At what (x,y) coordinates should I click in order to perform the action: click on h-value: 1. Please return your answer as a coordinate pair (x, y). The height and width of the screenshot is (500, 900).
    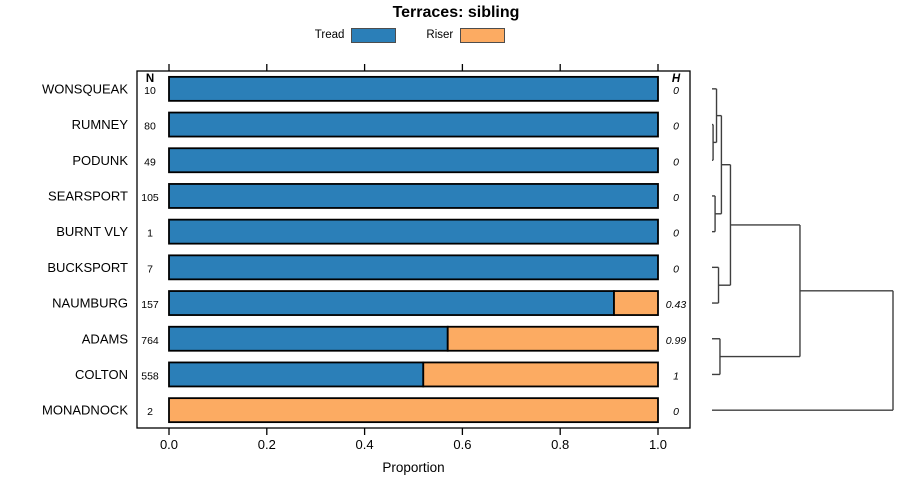
    Looking at the image, I should click on (676, 376).